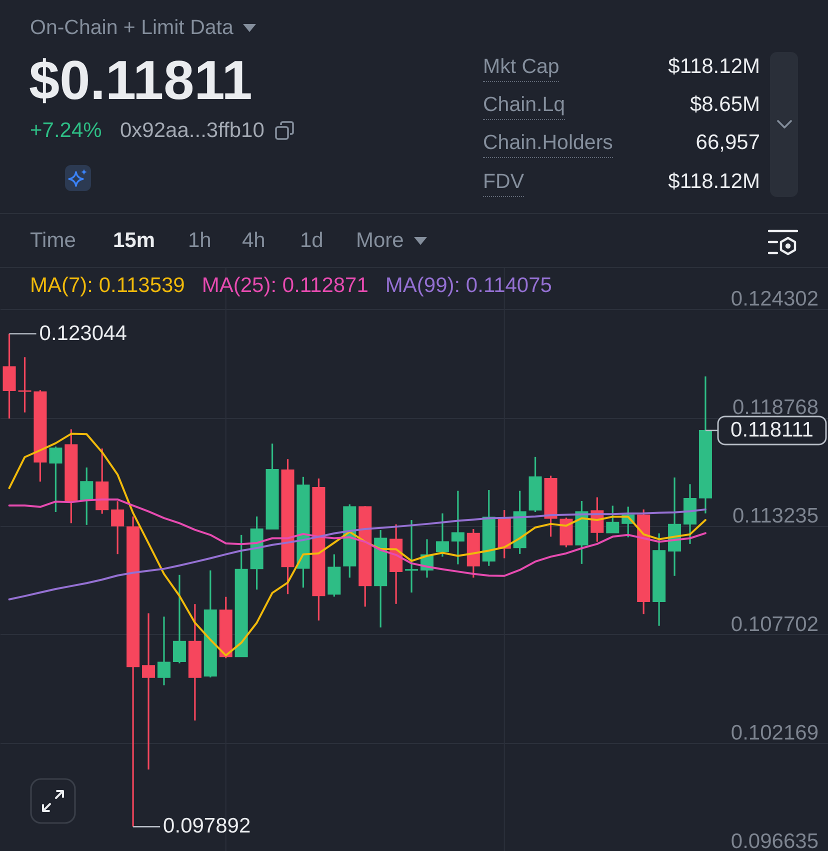 This screenshot has height=851, width=828. I want to click on text: MA(99): 0.114075, so click(468, 286).